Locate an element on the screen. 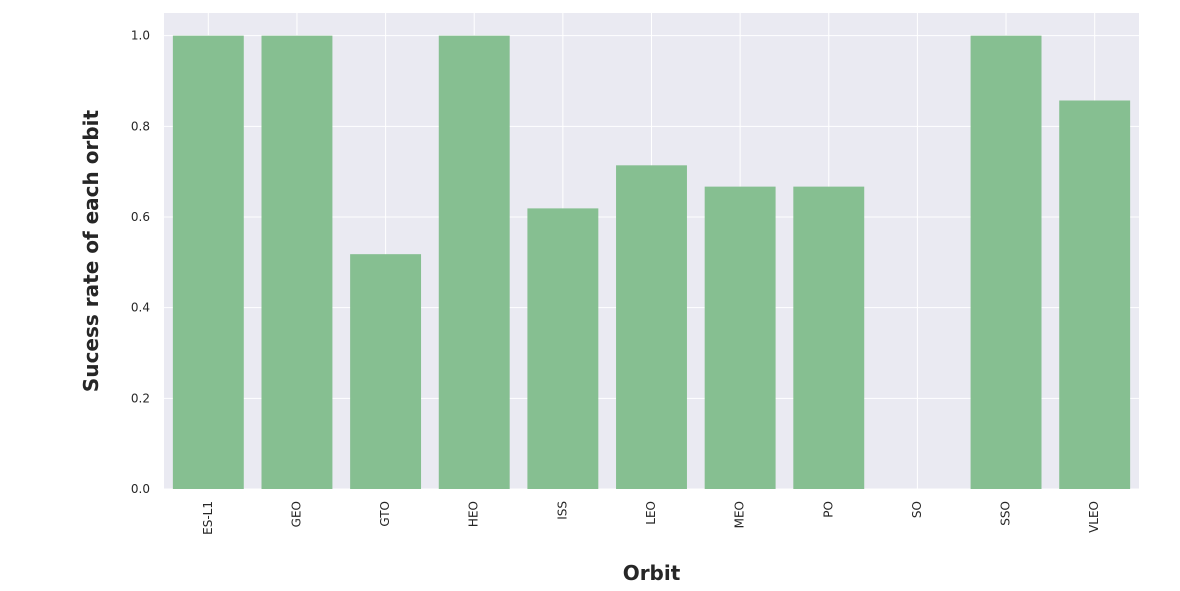 The image size is (1180, 591). y-axis-title: Sucess rate of each orbit is located at coordinates (91, 250).